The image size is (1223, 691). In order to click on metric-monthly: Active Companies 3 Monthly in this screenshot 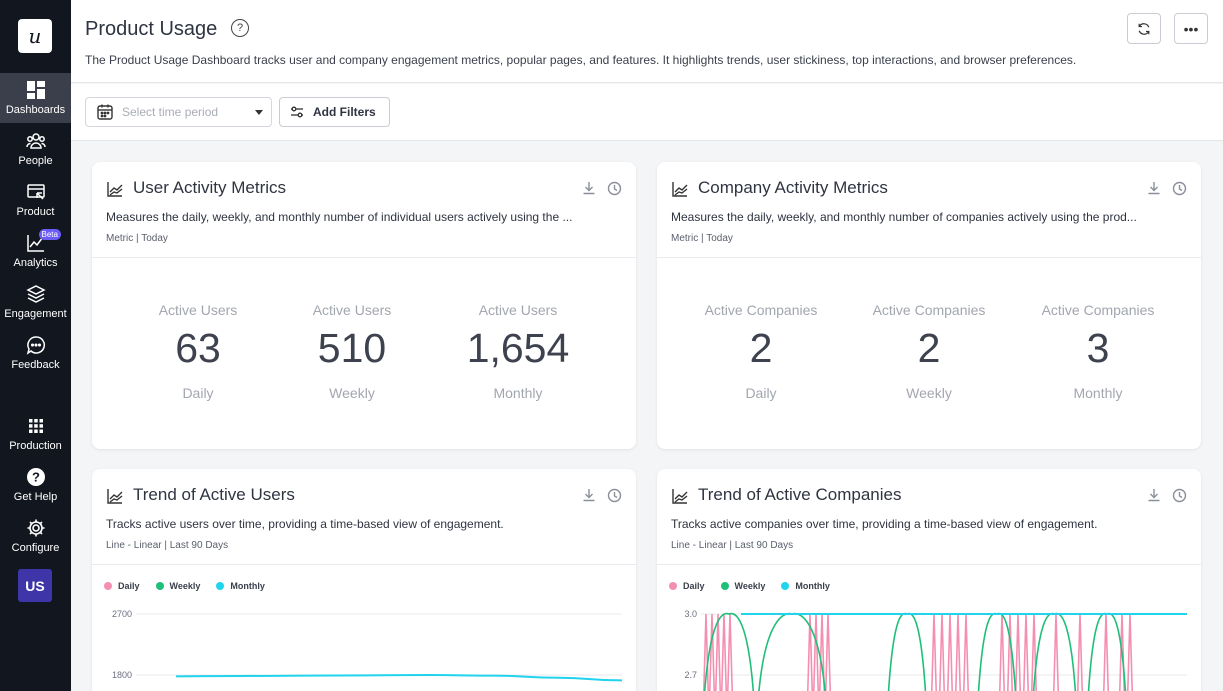, I will do `click(1098, 351)`.